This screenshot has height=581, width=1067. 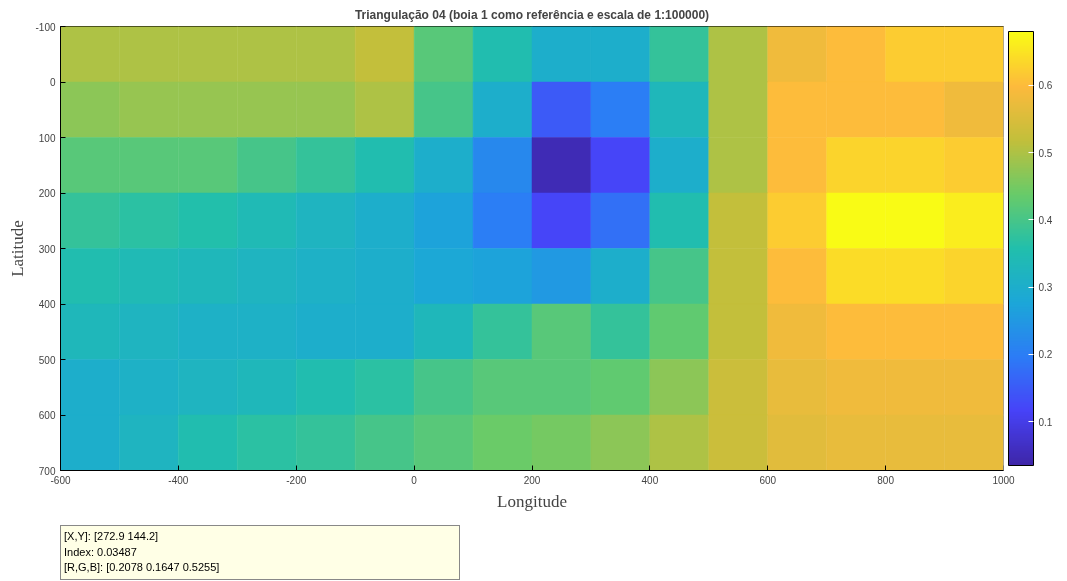 What do you see at coordinates (650, 480) in the screenshot?
I see `x-tick-label: 400` at bounding box center [650, 480].